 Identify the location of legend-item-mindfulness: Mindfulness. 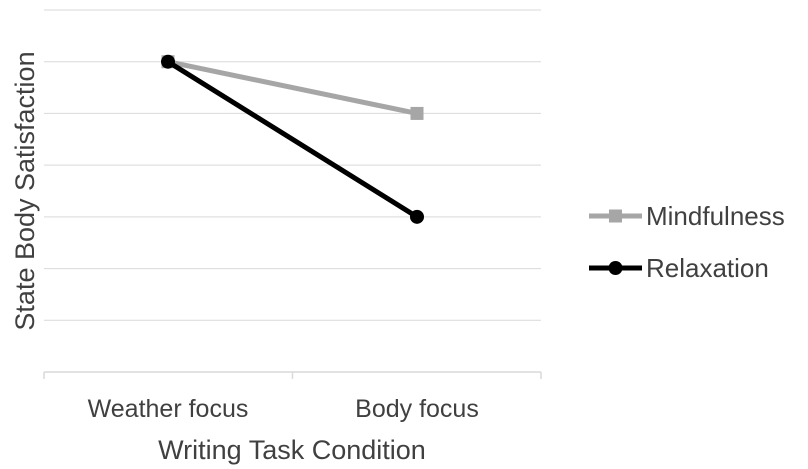
(687, 216).